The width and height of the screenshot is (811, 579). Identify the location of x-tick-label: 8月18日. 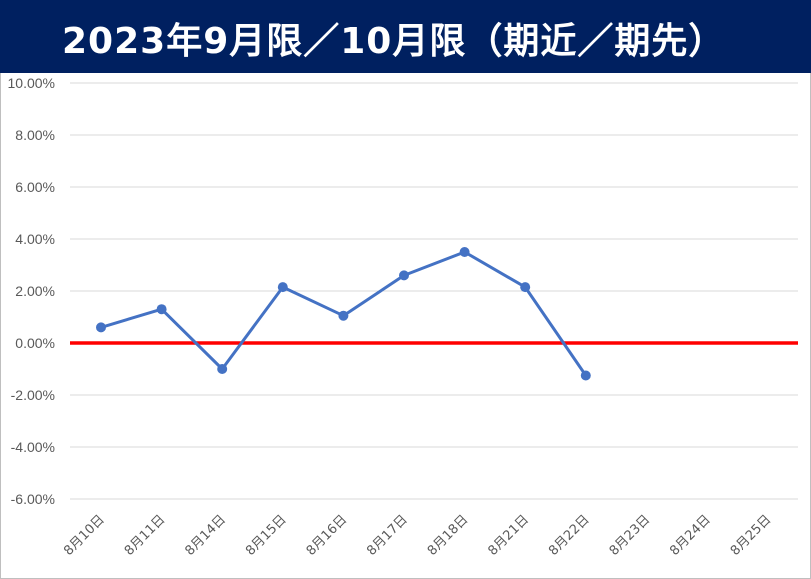
(448, 535).